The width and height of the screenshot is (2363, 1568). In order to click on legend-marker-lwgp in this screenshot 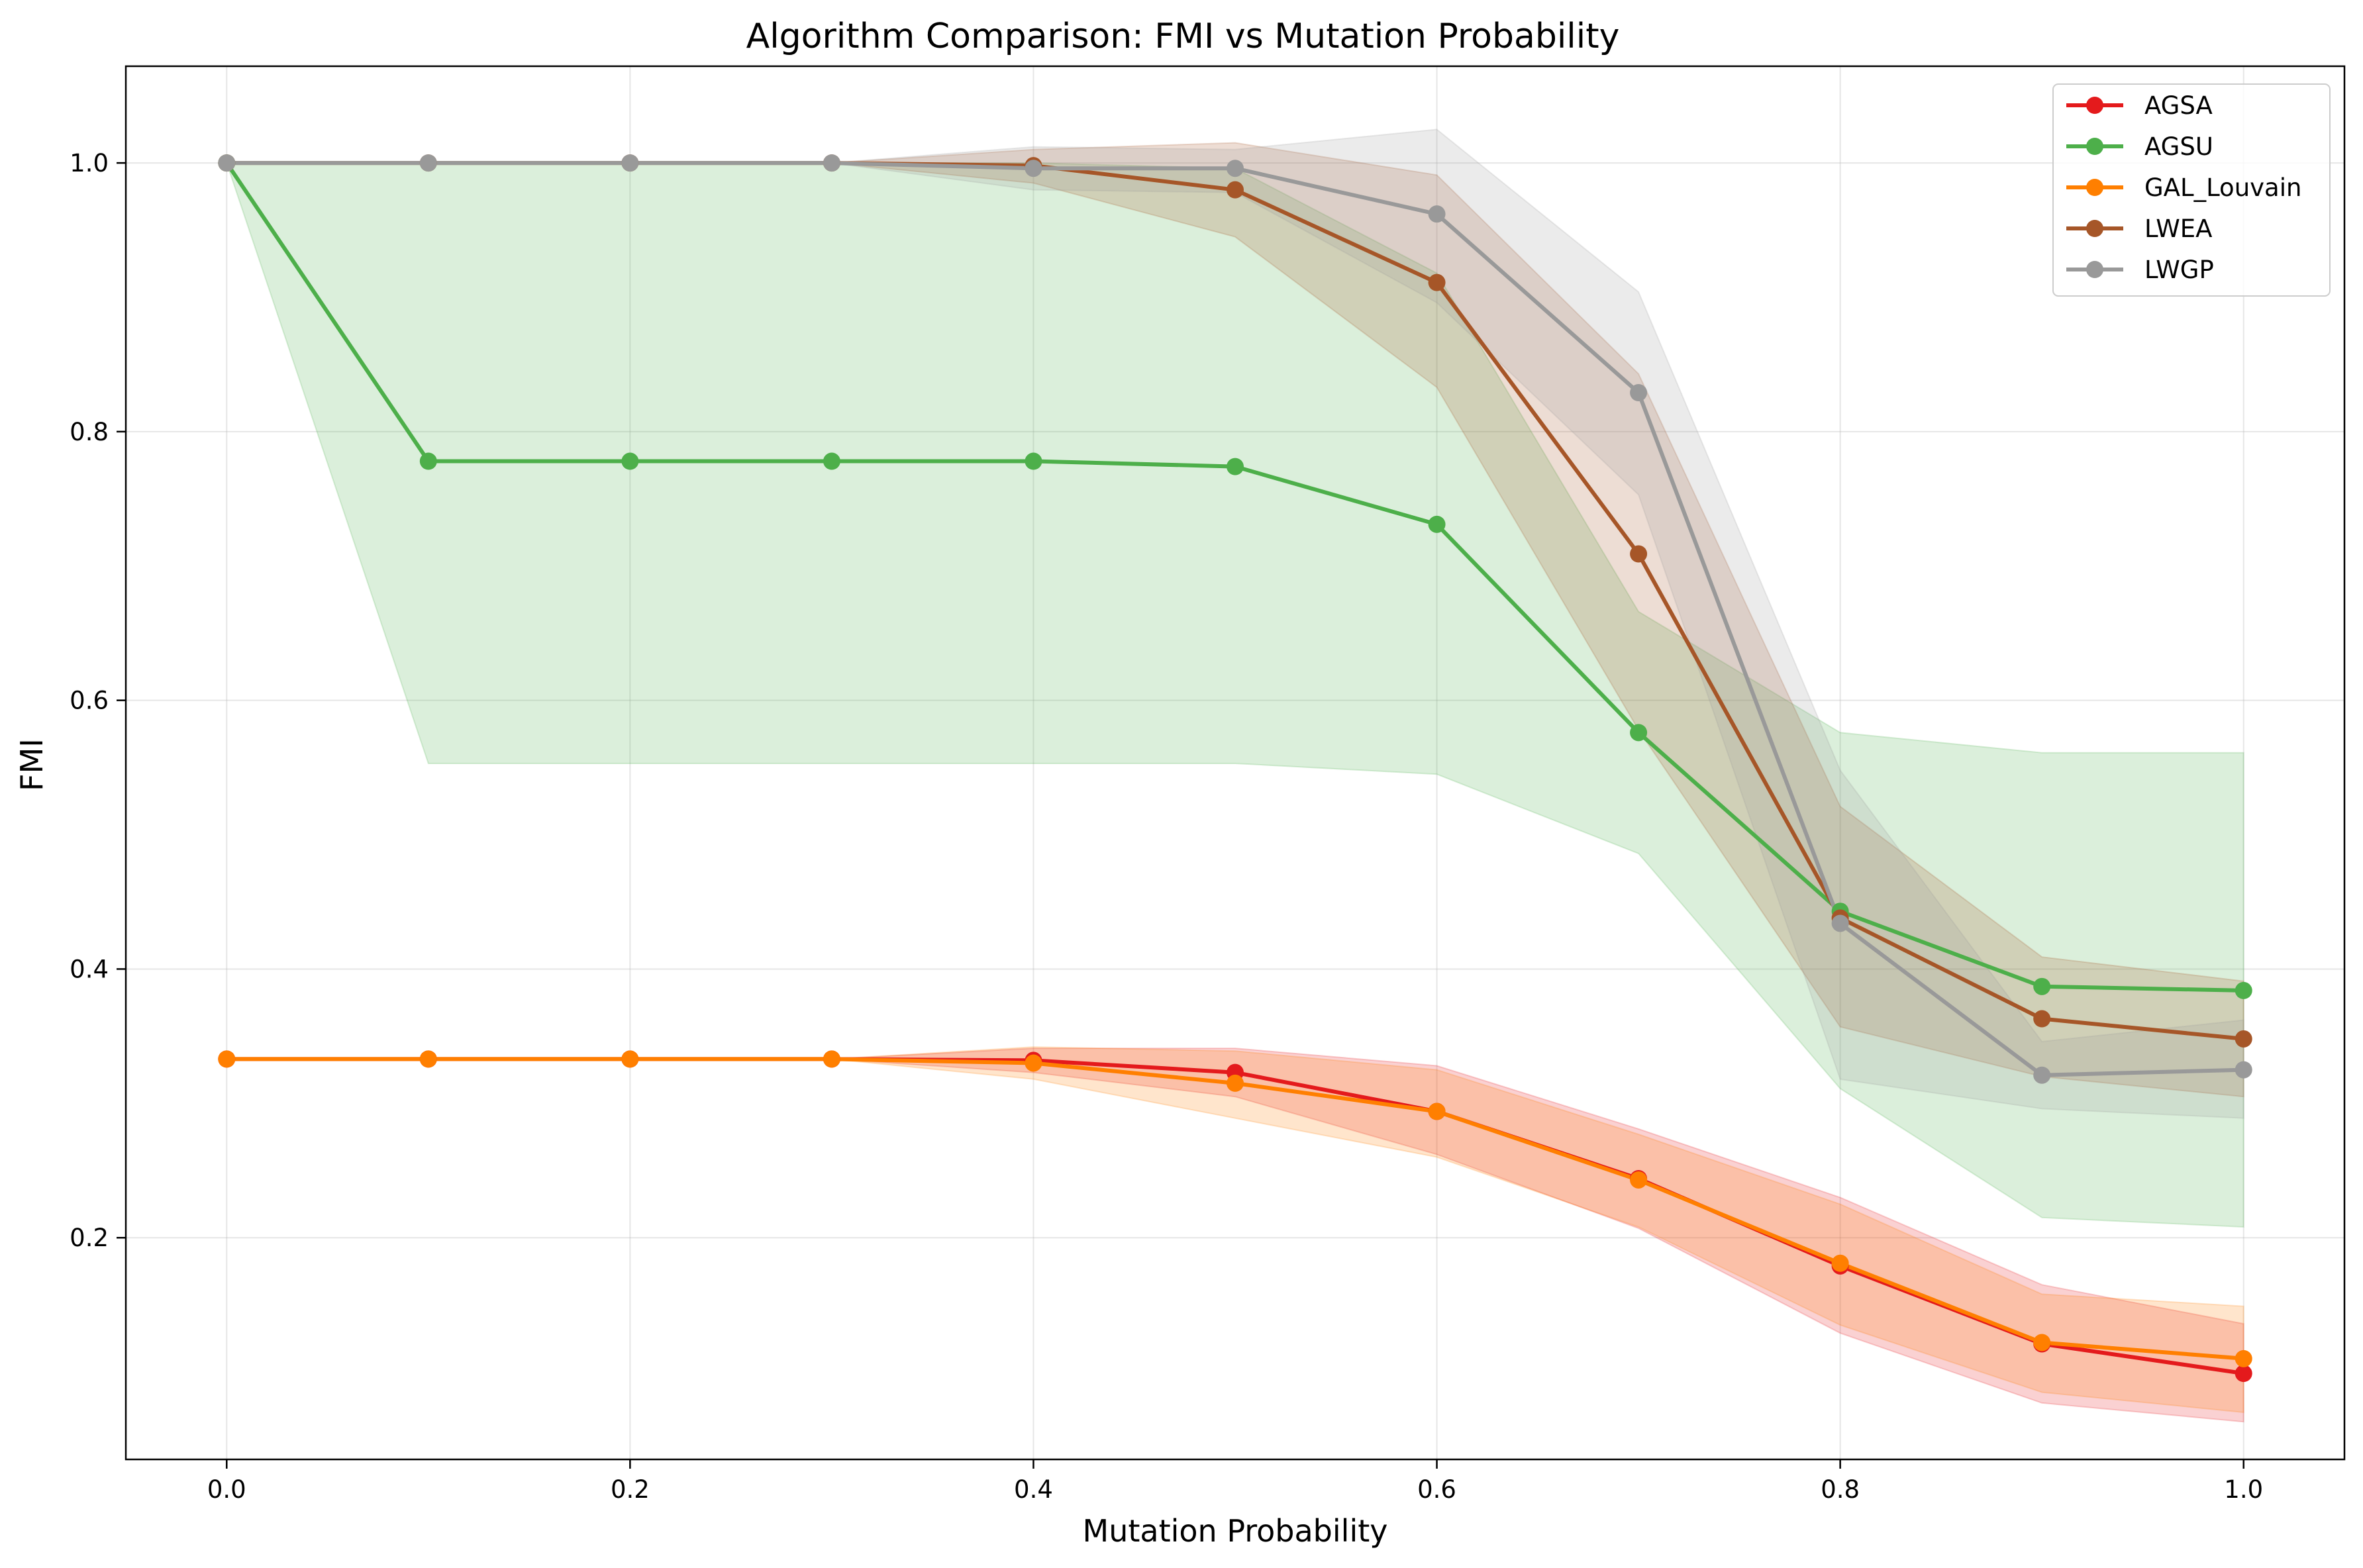, I will do `click(2094, 269)`.